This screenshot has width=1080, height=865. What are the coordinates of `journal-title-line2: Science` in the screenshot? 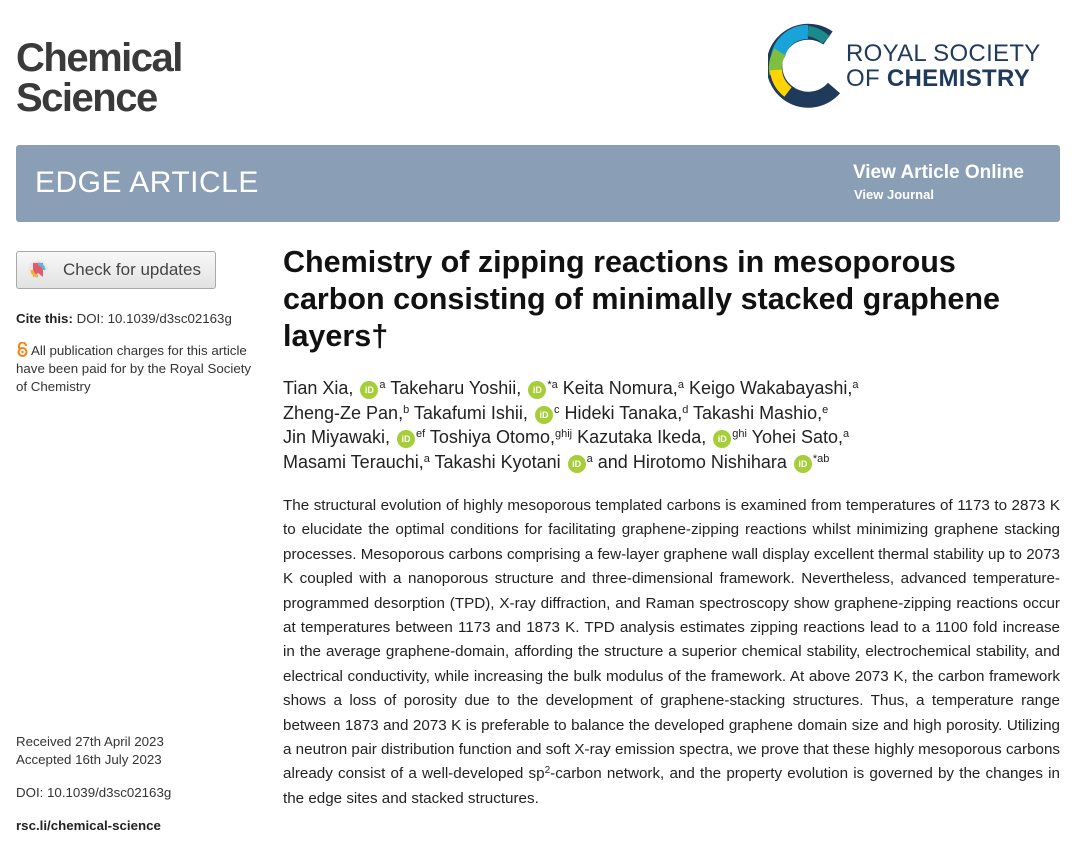 It's located at (87, 98).